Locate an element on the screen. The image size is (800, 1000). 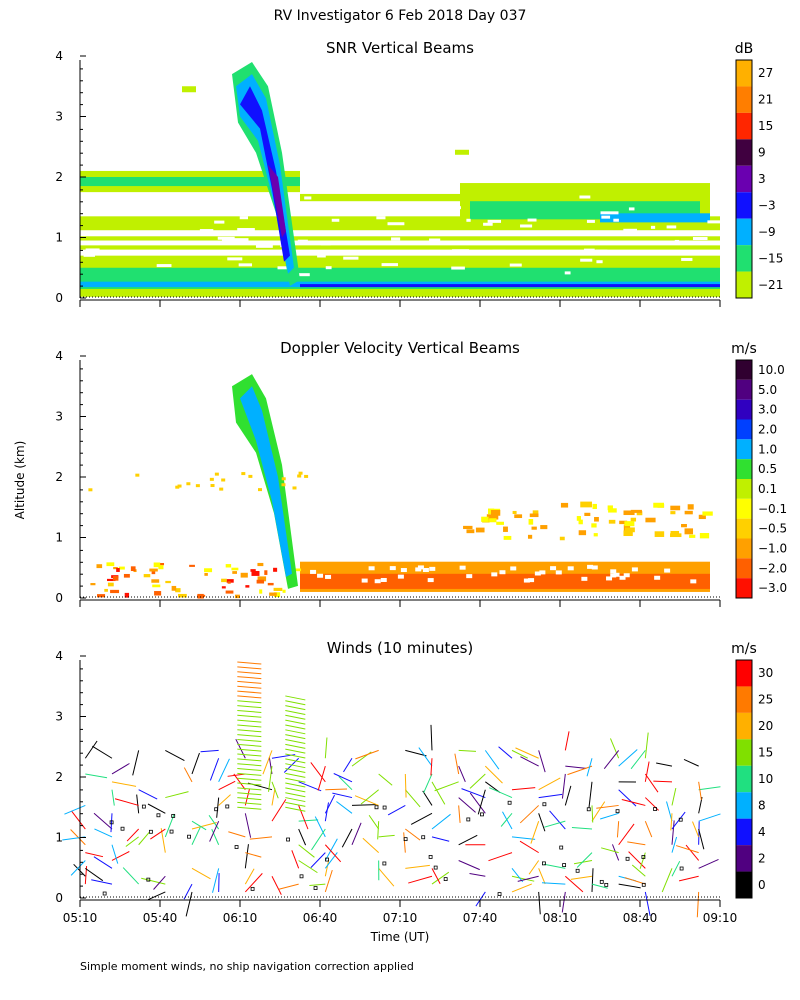
colorbar-label: 10.0 is located at coordinates (771, 370).